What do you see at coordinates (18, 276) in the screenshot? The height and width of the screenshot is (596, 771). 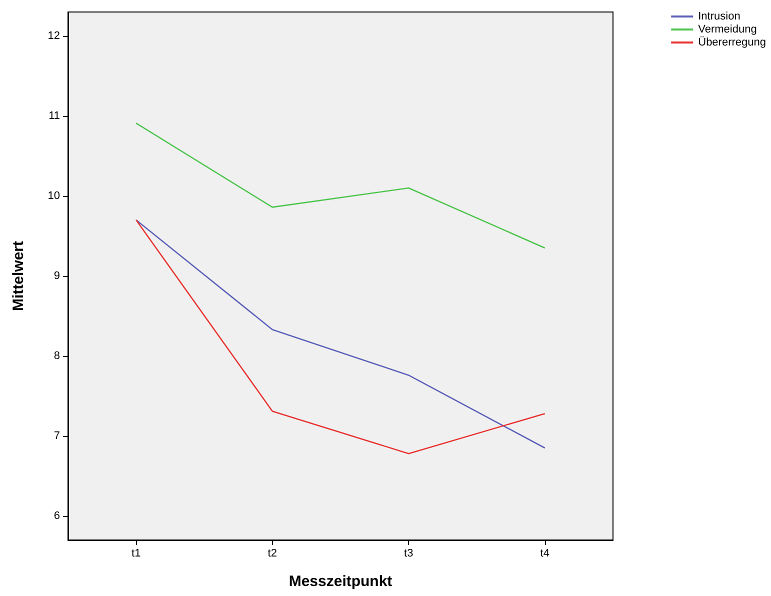 I see `y-axis-title: Mittelwert` at bounding box center [18, 276].